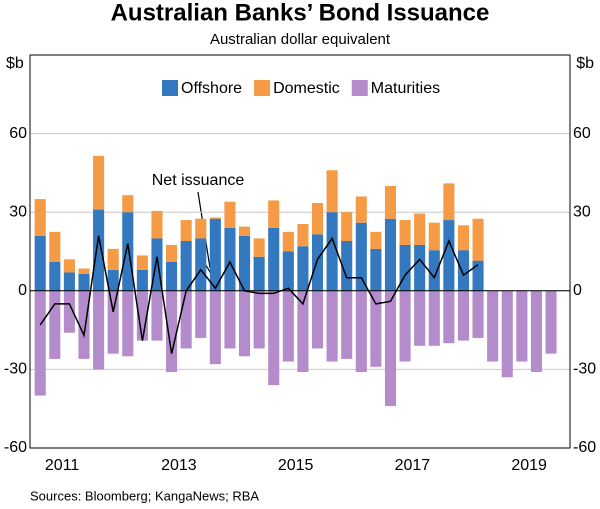  What do you see at coordinates (179, 465) in the screenshot?
I see `x-tick-label: 2013` at bounding box center [179, 465].